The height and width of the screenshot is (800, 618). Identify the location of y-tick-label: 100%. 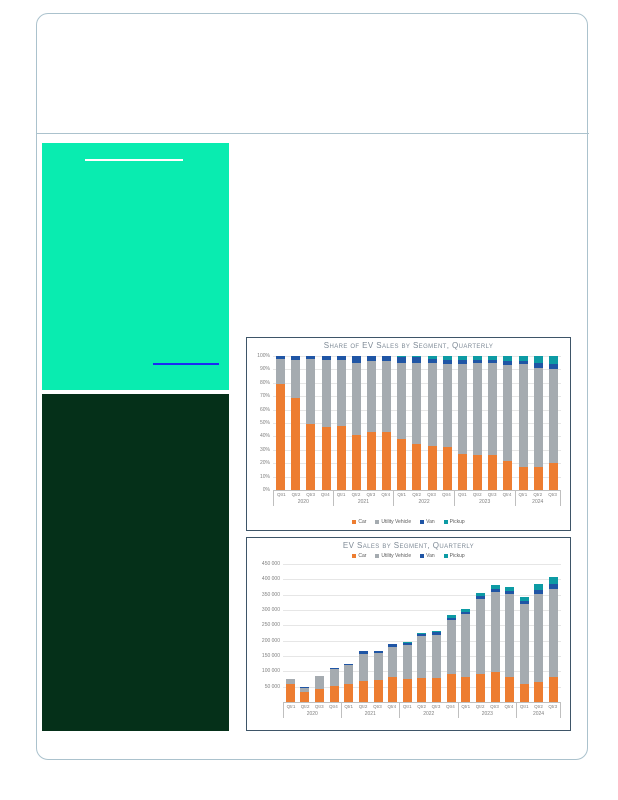
(263, 356).